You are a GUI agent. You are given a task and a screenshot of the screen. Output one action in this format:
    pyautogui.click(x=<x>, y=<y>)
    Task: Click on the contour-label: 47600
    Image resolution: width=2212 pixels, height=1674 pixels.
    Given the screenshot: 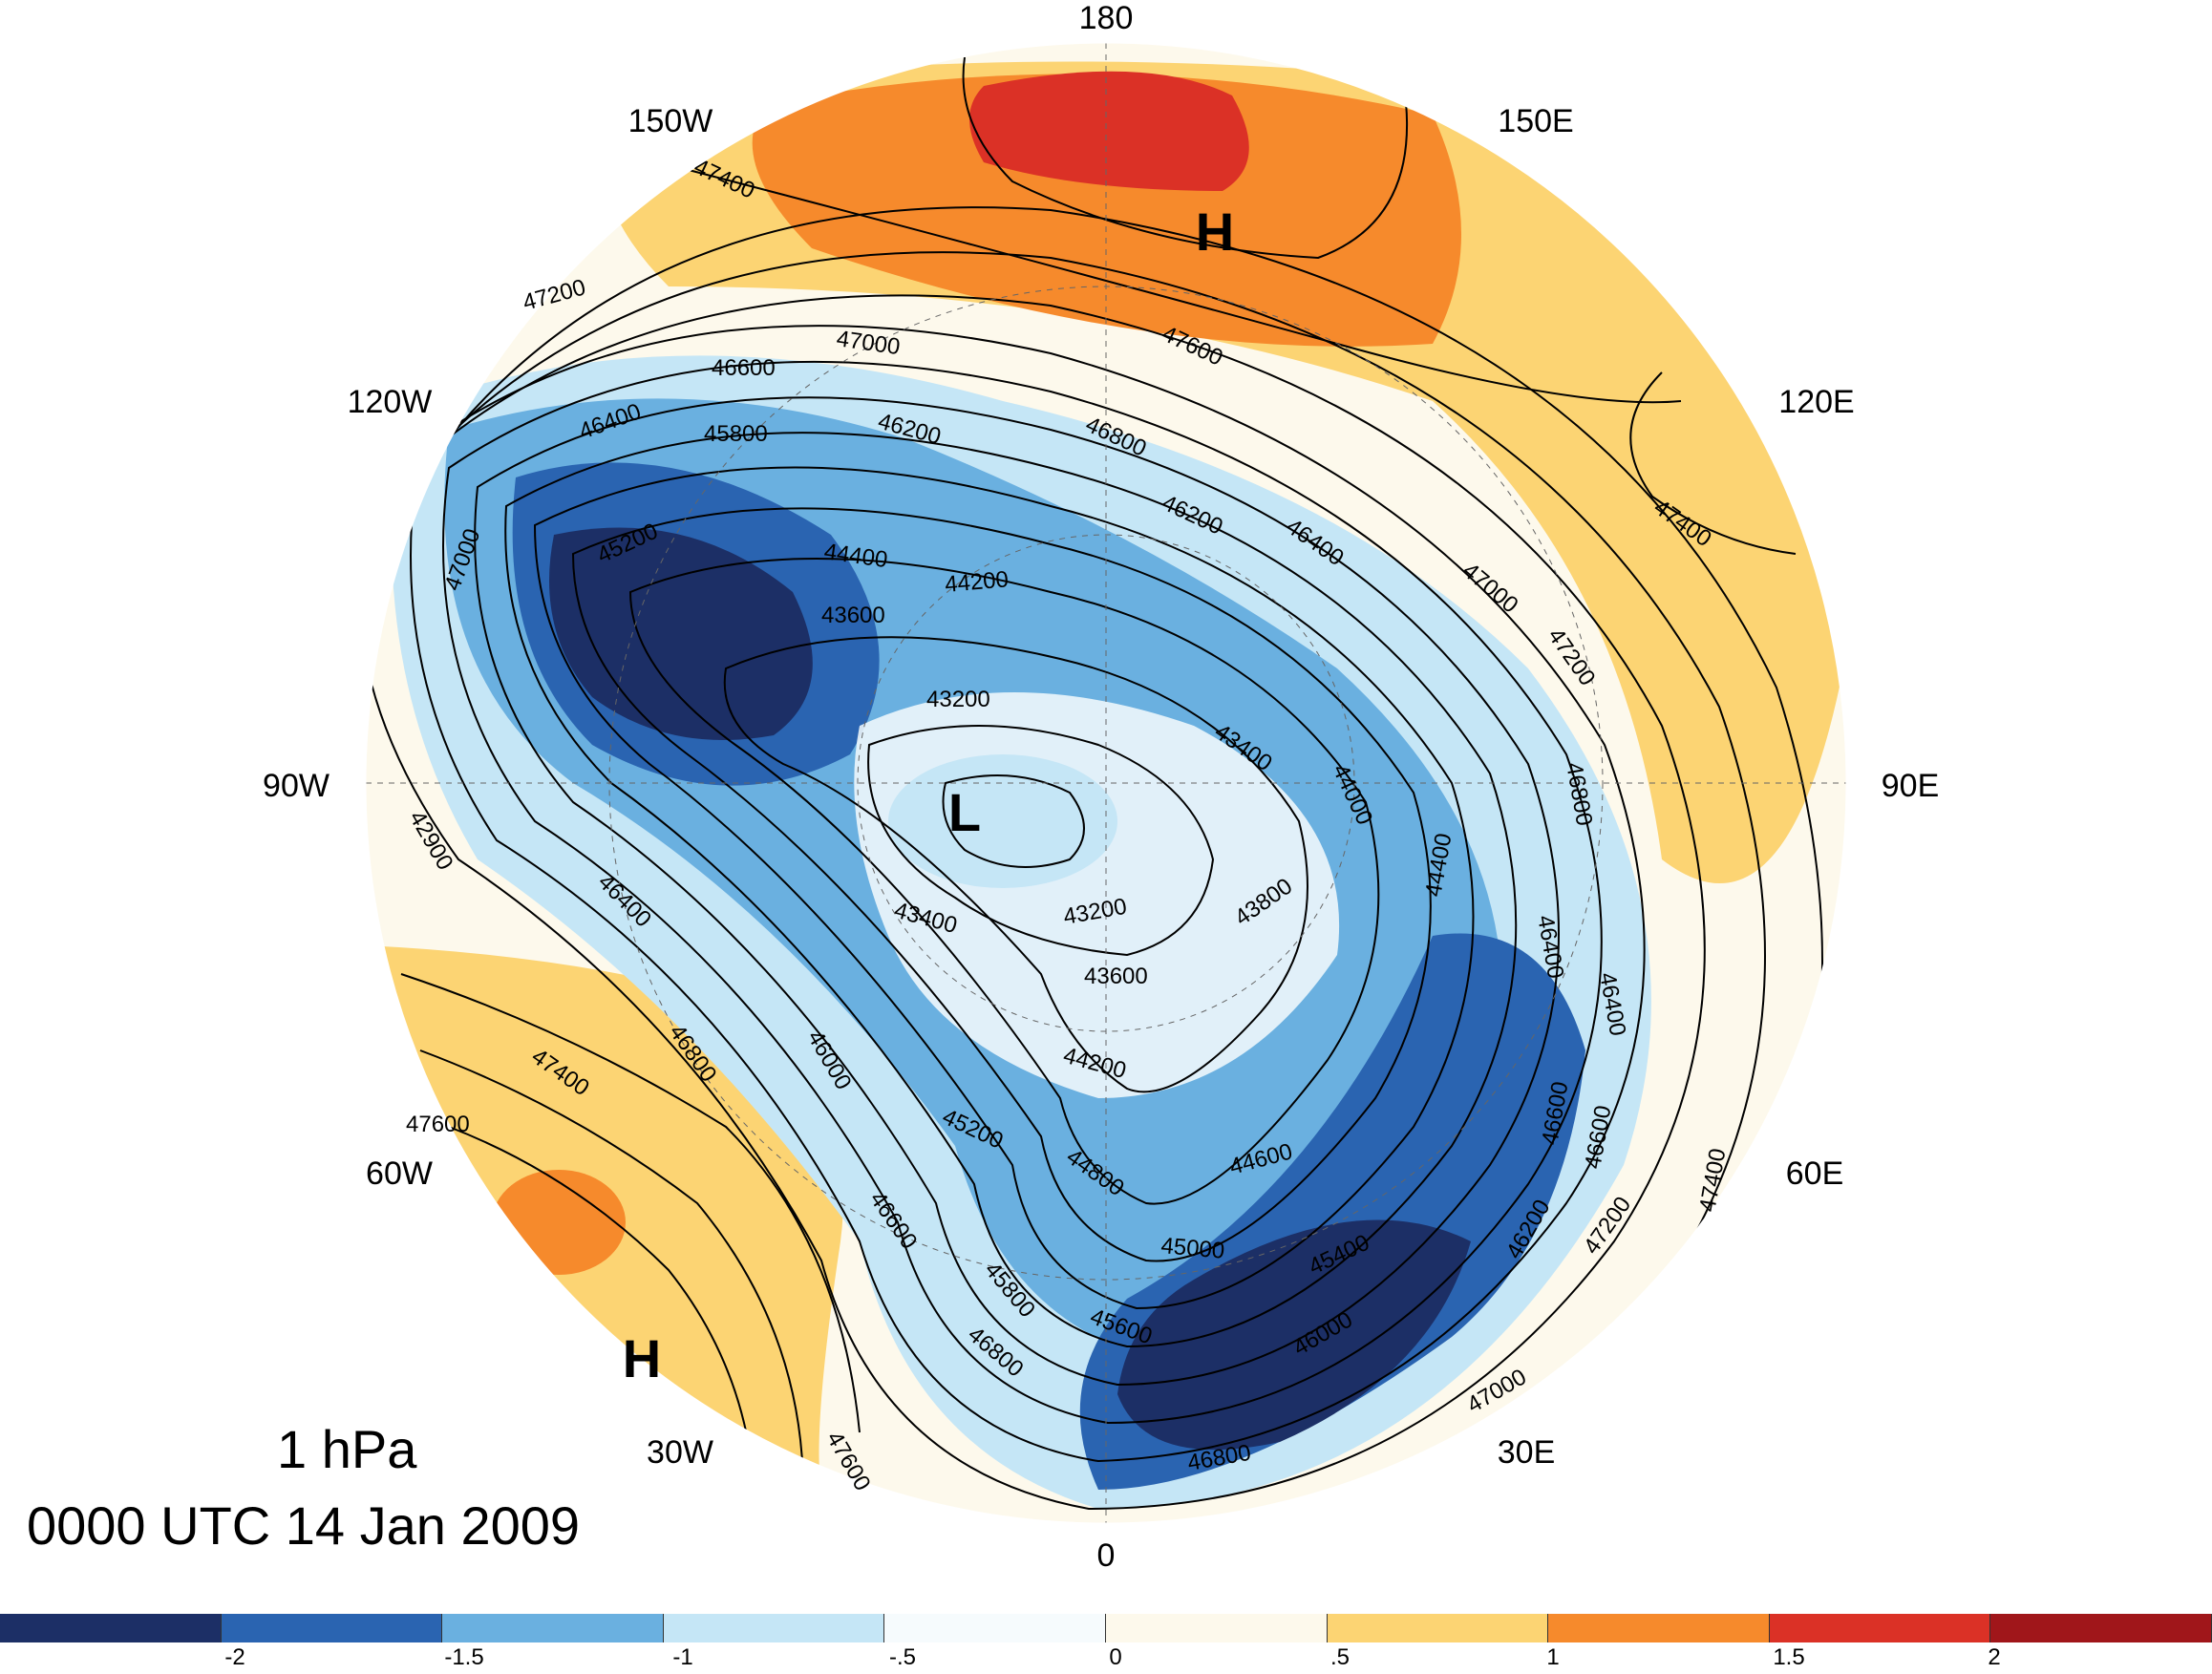 What is the action you would take?
    pyautogui.click(x=438, y=1124)
    